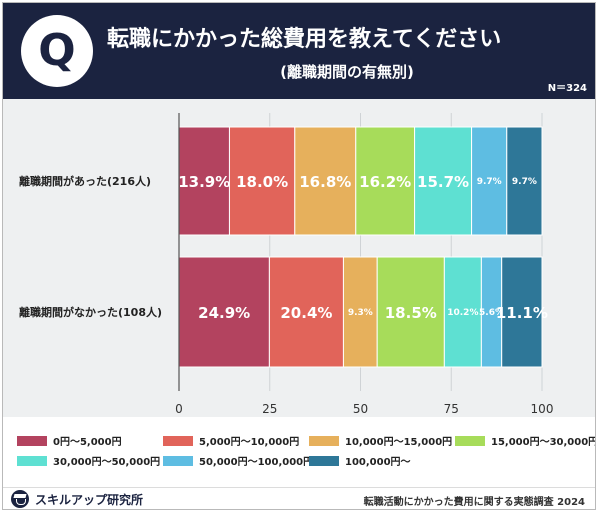 Image resolution: width=600 pixels, height=514 pixels. What do you see at coordinates (179, 409) in the screenshot?
I see `x-tick-label: 0` at bounding box center [179, 409].